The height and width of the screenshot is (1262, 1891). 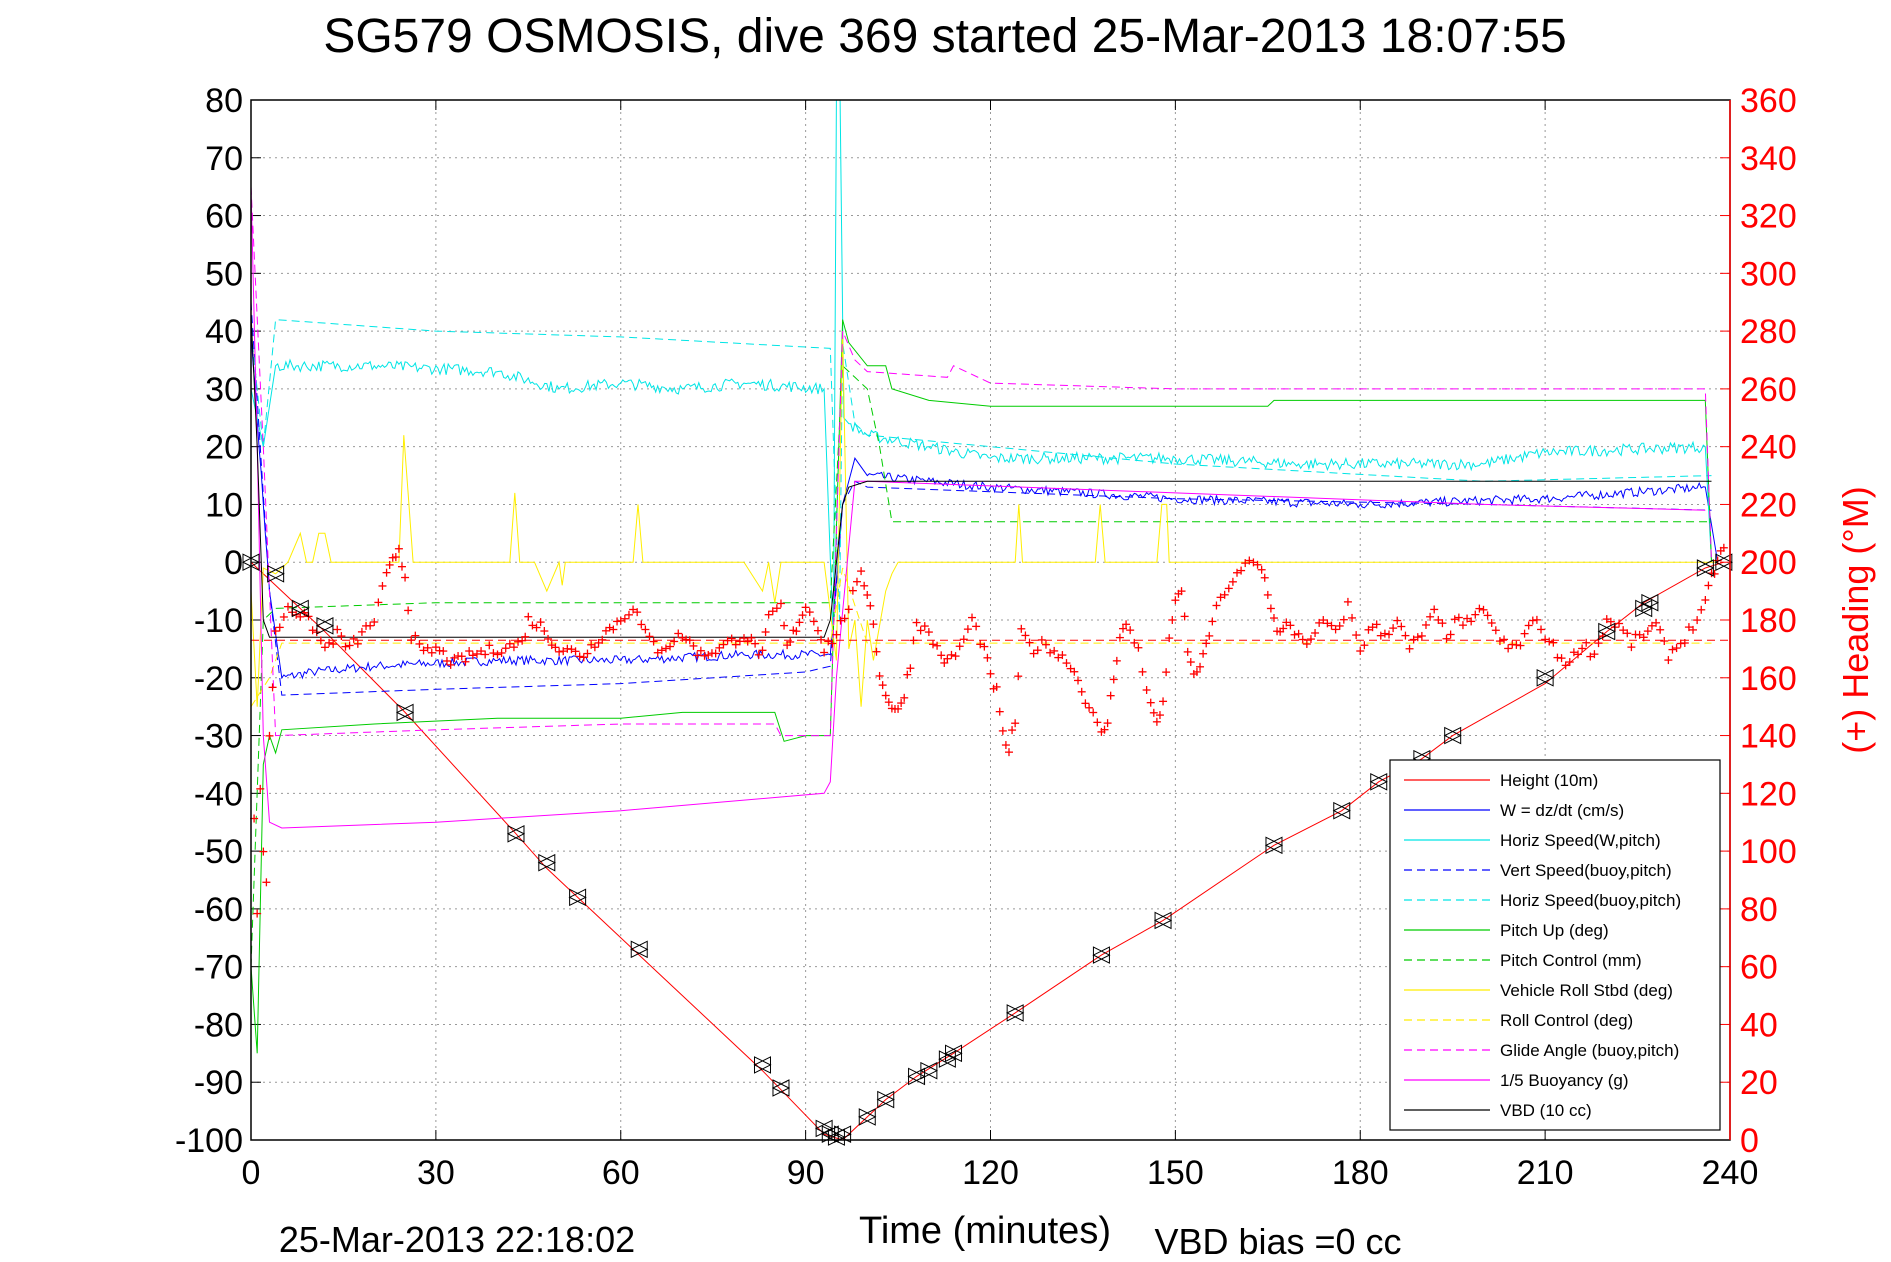 I want to click on legend-label: Horiz Speed(W,pitch), so click(x=1580, y=840).